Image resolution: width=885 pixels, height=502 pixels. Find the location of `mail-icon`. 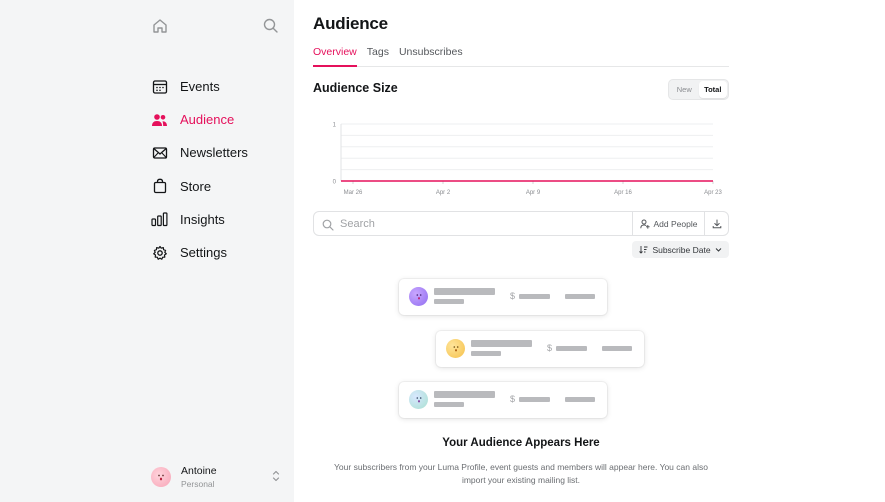

mail-icon is located at coordinates (159, 152).